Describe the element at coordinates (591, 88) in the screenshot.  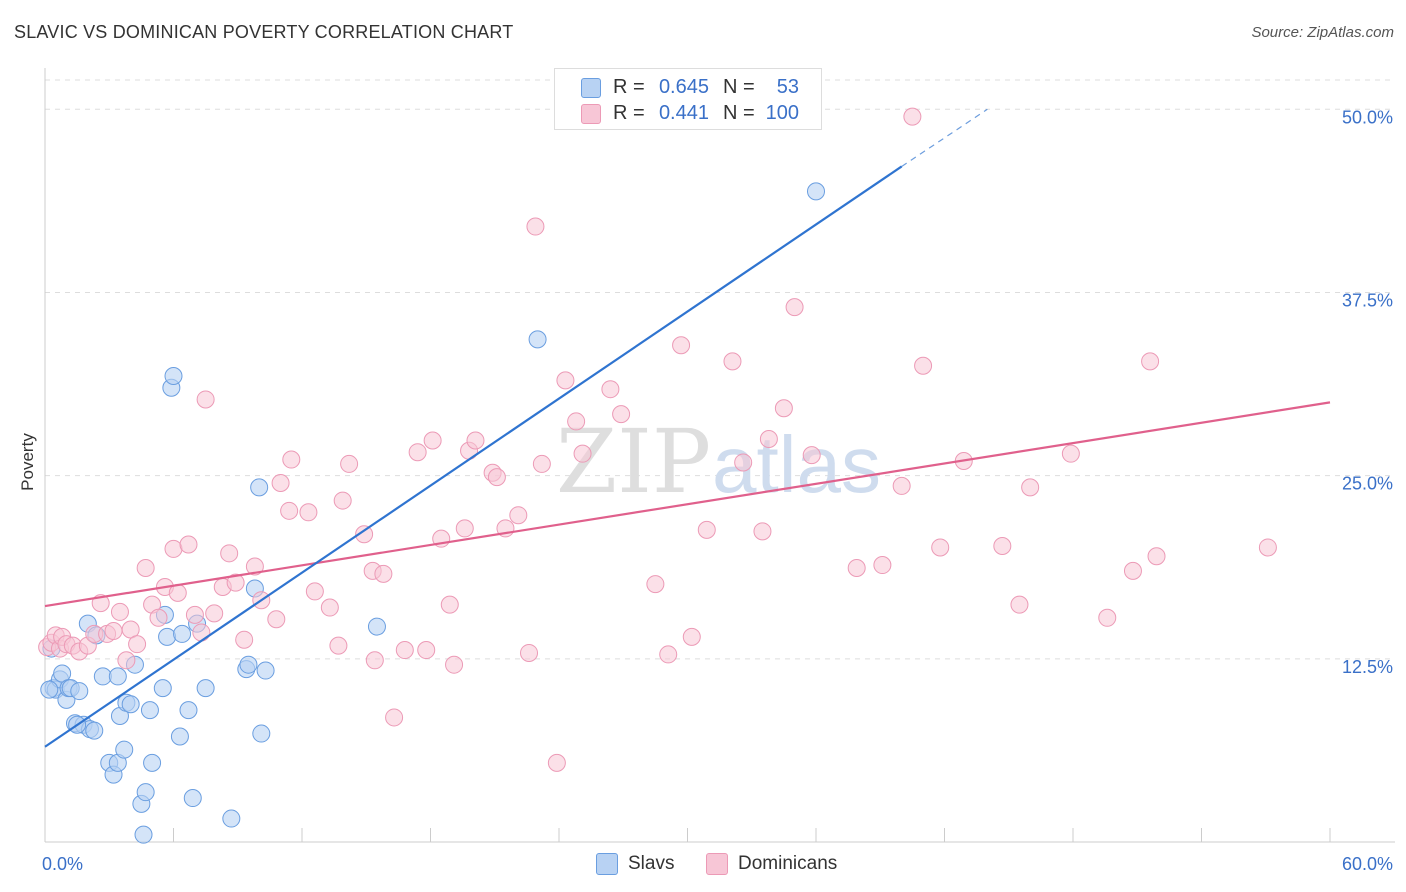
I see `slavs-swatch` at that location.